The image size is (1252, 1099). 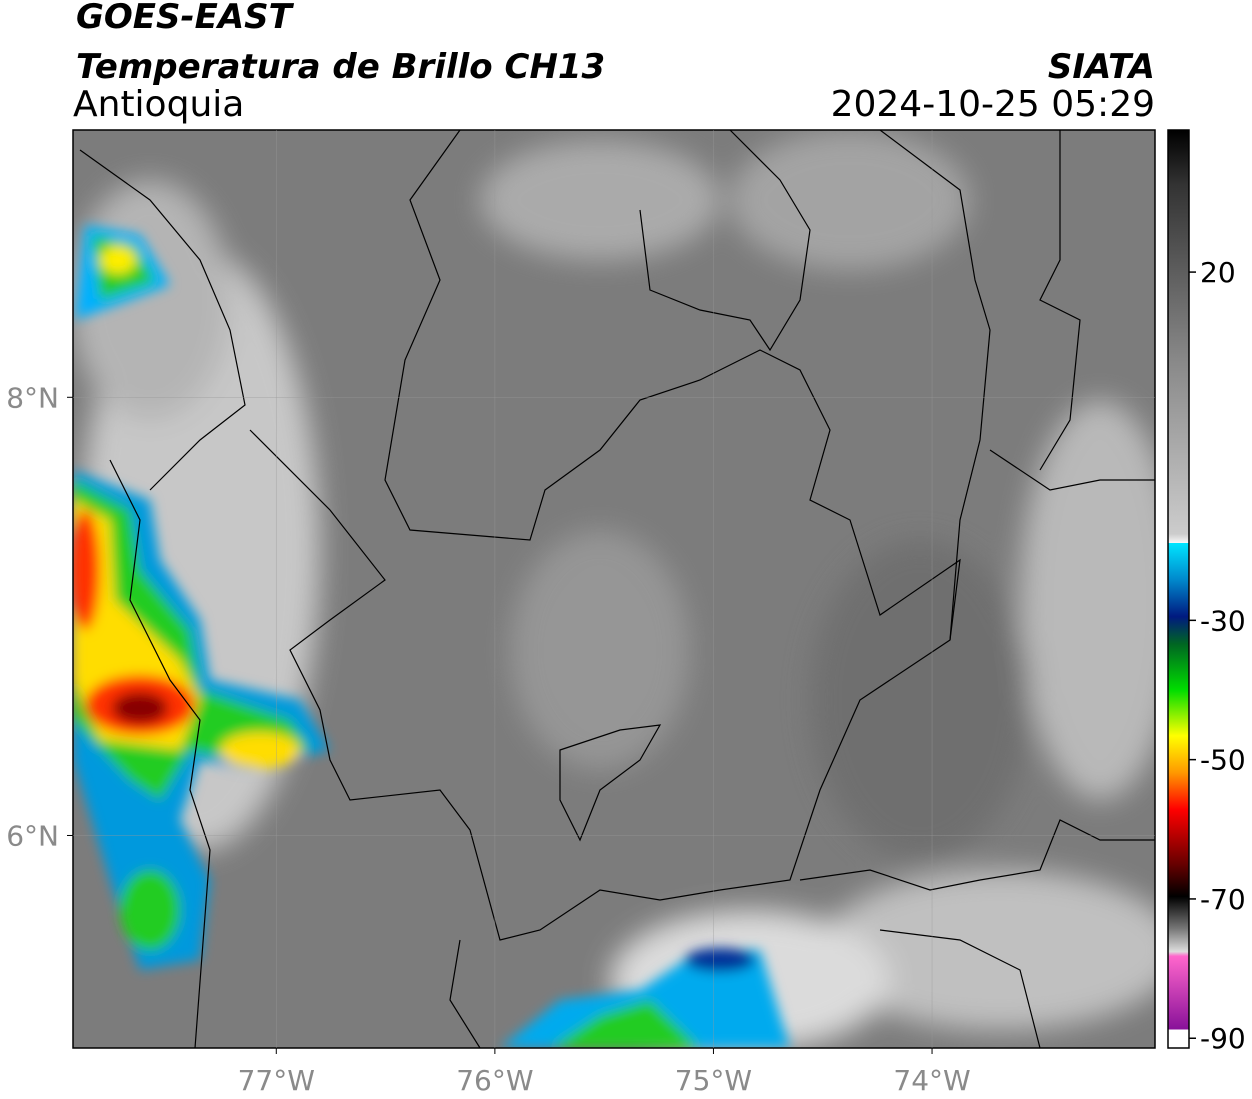 What do you see at coordinates (158, 104) in the screenshot?
I see `region: Antioquia` at bounding box center [158, 104].